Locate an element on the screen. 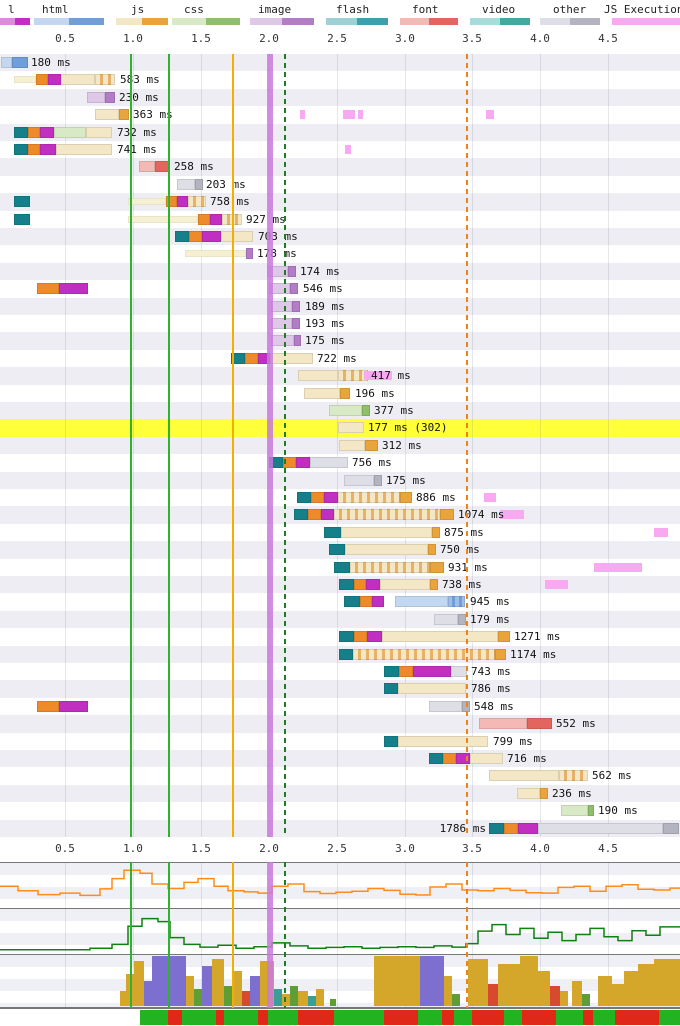  request-bar-segment-font-d is located at coordinates (162, 167).